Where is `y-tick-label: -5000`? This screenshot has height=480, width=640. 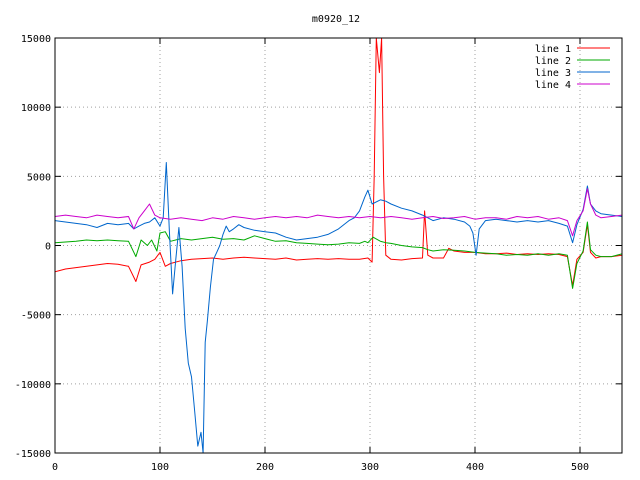 y-tick-label: -5000 is located at coordinates (36, 316).